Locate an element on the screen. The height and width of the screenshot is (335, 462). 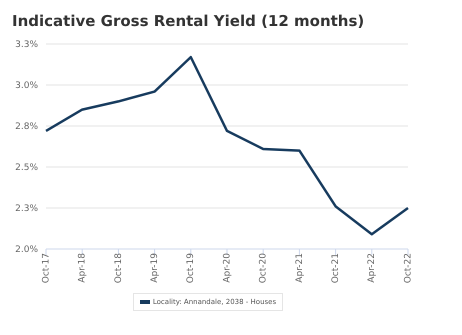
x-tick-label: Oct-18 is located at coordinates (119, 268).